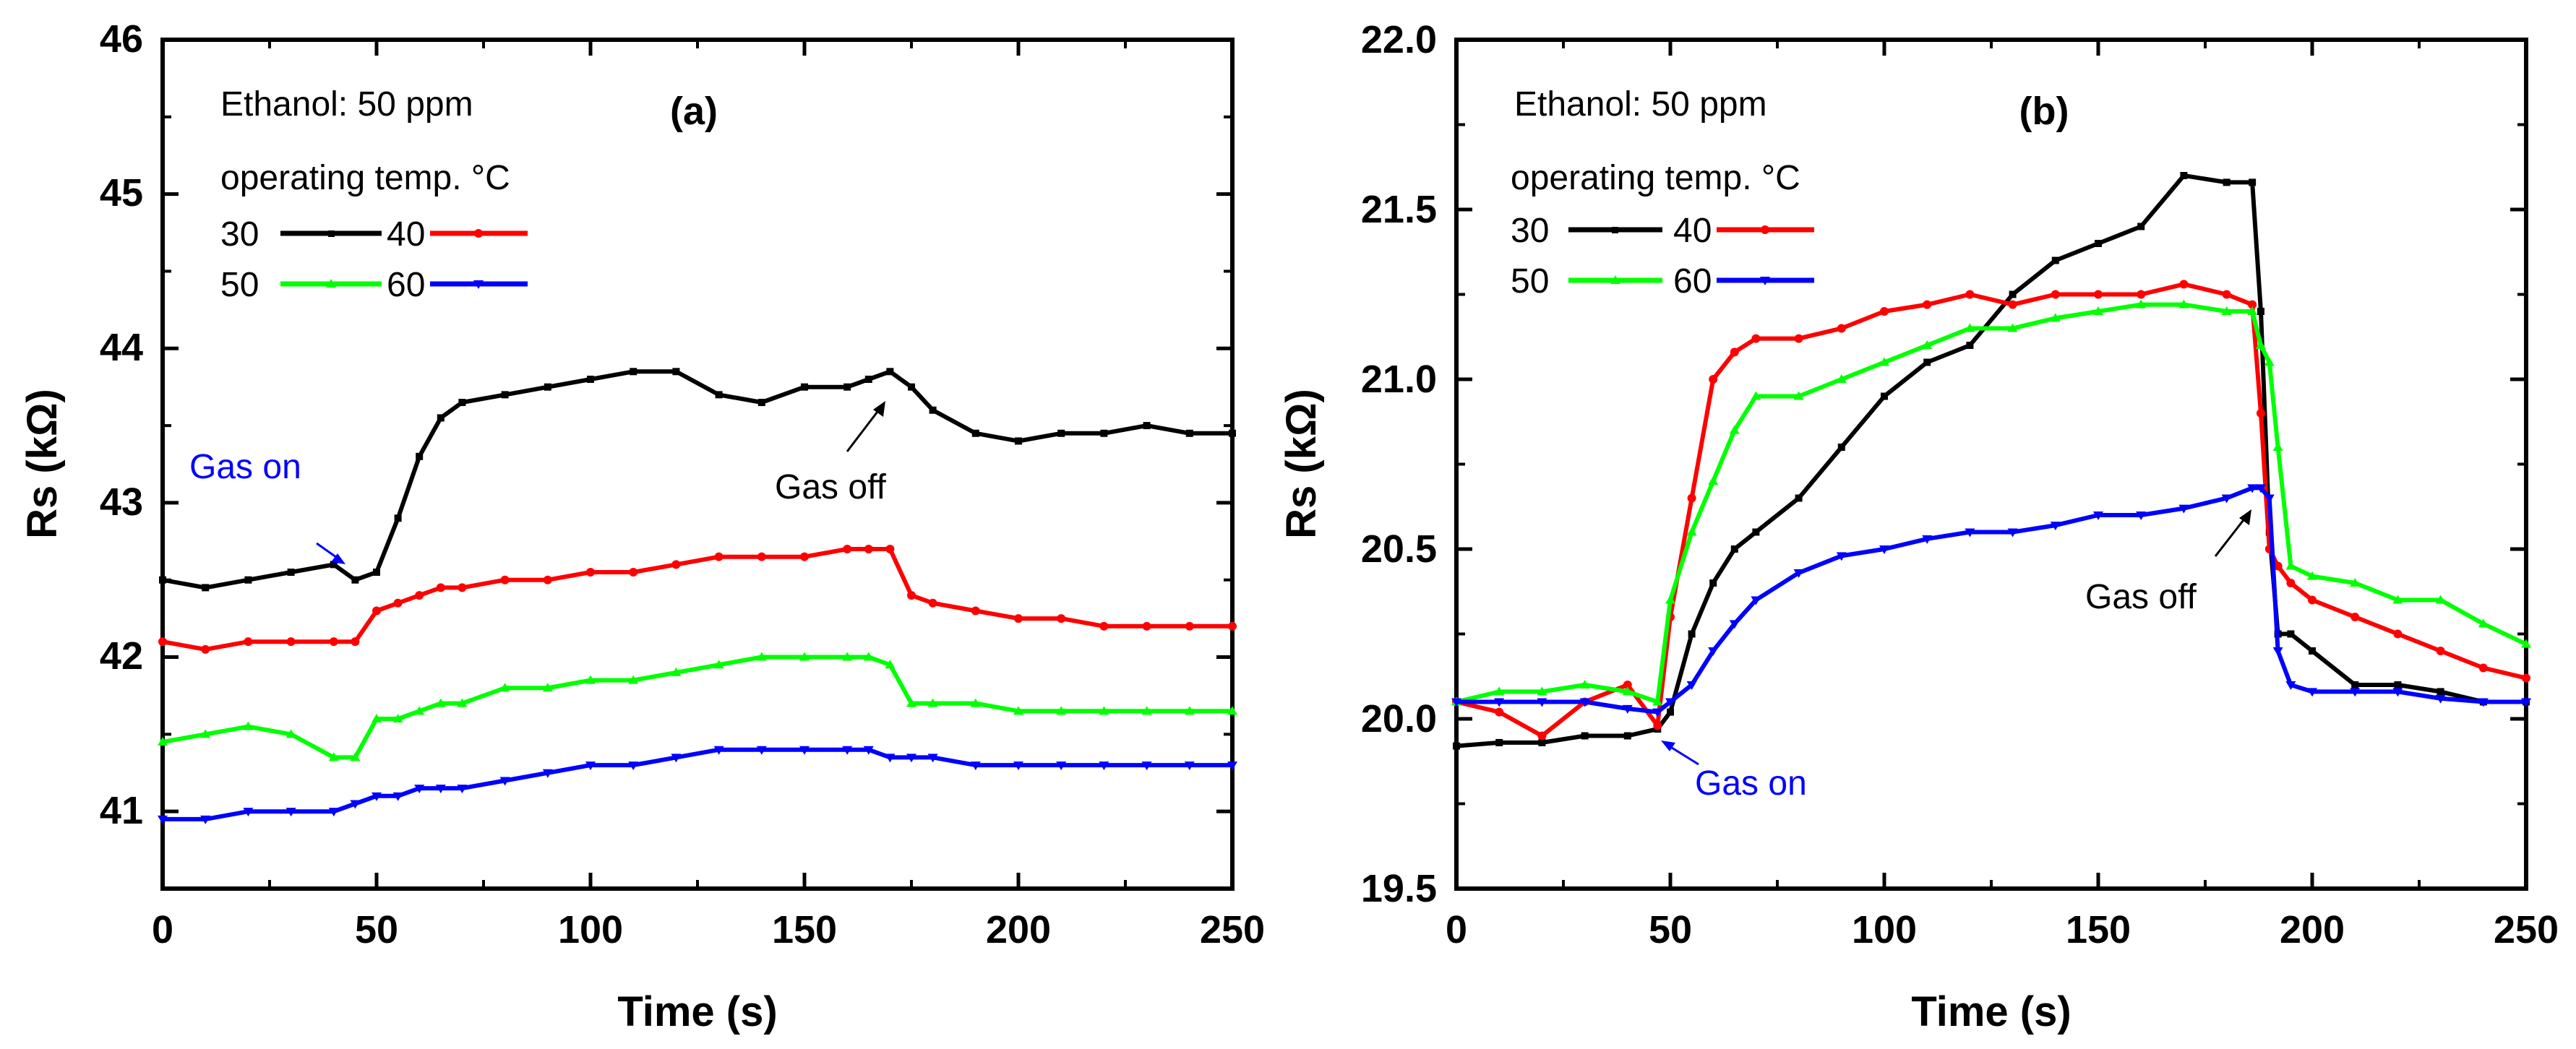 The height and width of the screenshot is (1049, 2576). Describe the element at coordinates (122, 502) in the screenshot. I see `y-tick-label: 43` at that location.